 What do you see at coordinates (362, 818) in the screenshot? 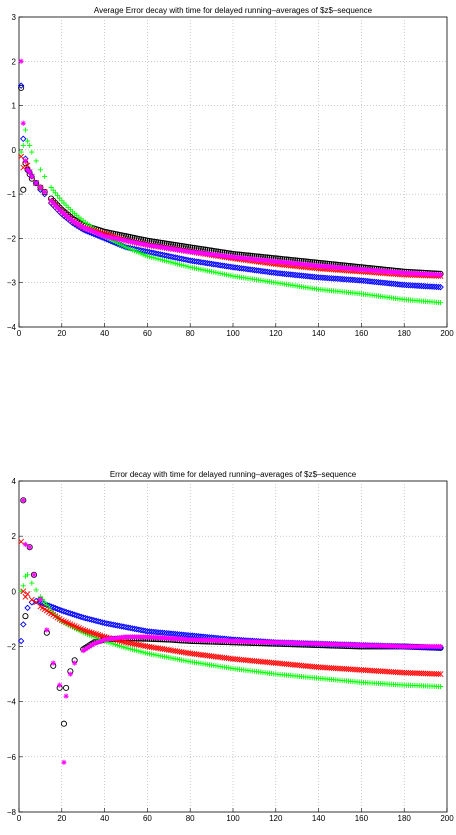
I see `x-tick-label: 160` at bounding box center [362, 818].